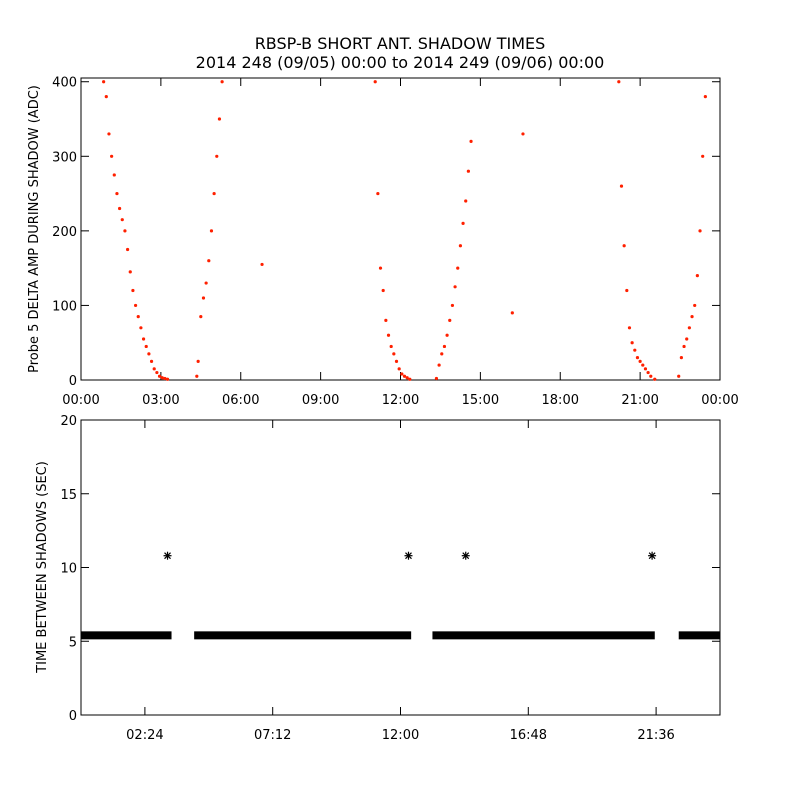 The height and width of the screenshot is (800, 800). What do you see at coordinates (64, 306) in the screenshot?
I see `top-y-tick-label: 100` at bounding box center [64, 306].